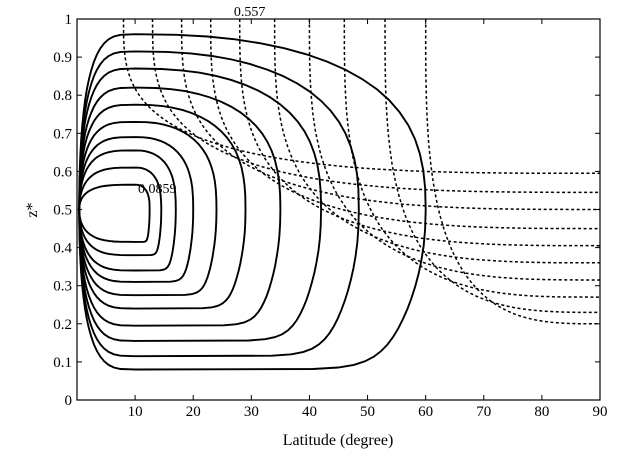  What do you see at coordinates (62, 211) in the screenshot?
I see `y-tick-label: 0.5` at bounding box center [62, 211].